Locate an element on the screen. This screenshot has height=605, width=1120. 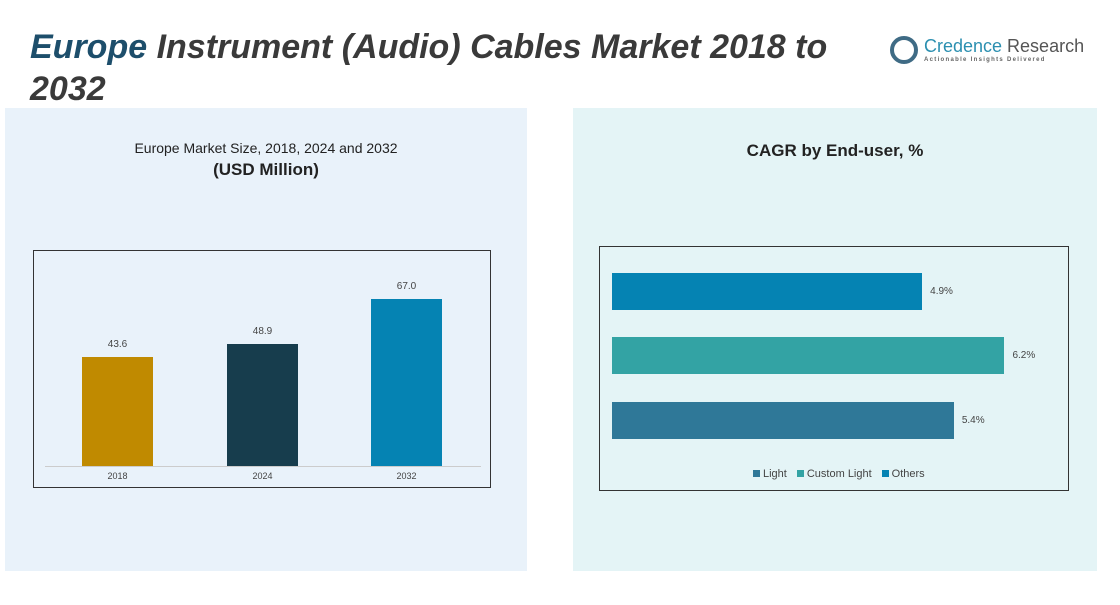
x-axis is located at coordinates (263, 466).